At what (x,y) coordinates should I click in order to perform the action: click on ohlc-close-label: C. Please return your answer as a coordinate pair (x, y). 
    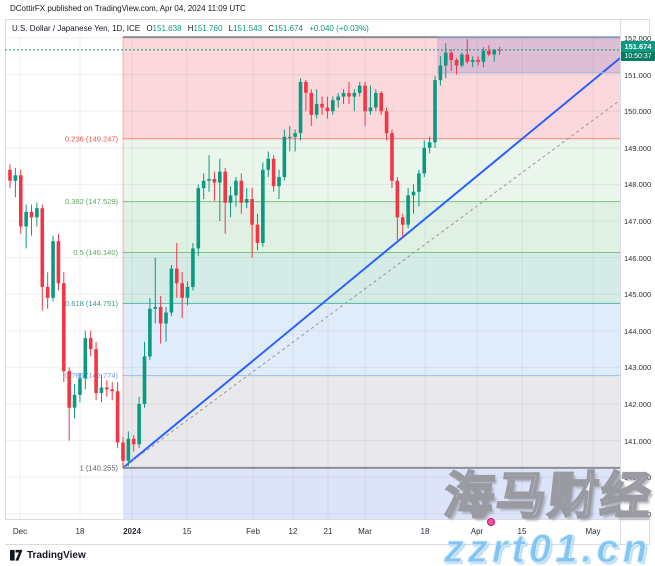
    Looking at the image, I should click on (271, 28).